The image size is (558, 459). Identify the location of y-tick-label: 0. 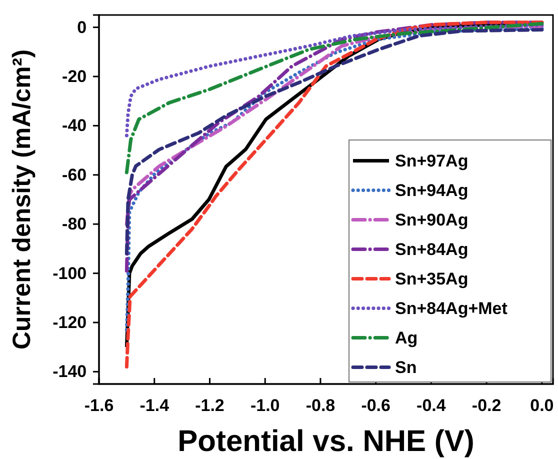
(82, 27).